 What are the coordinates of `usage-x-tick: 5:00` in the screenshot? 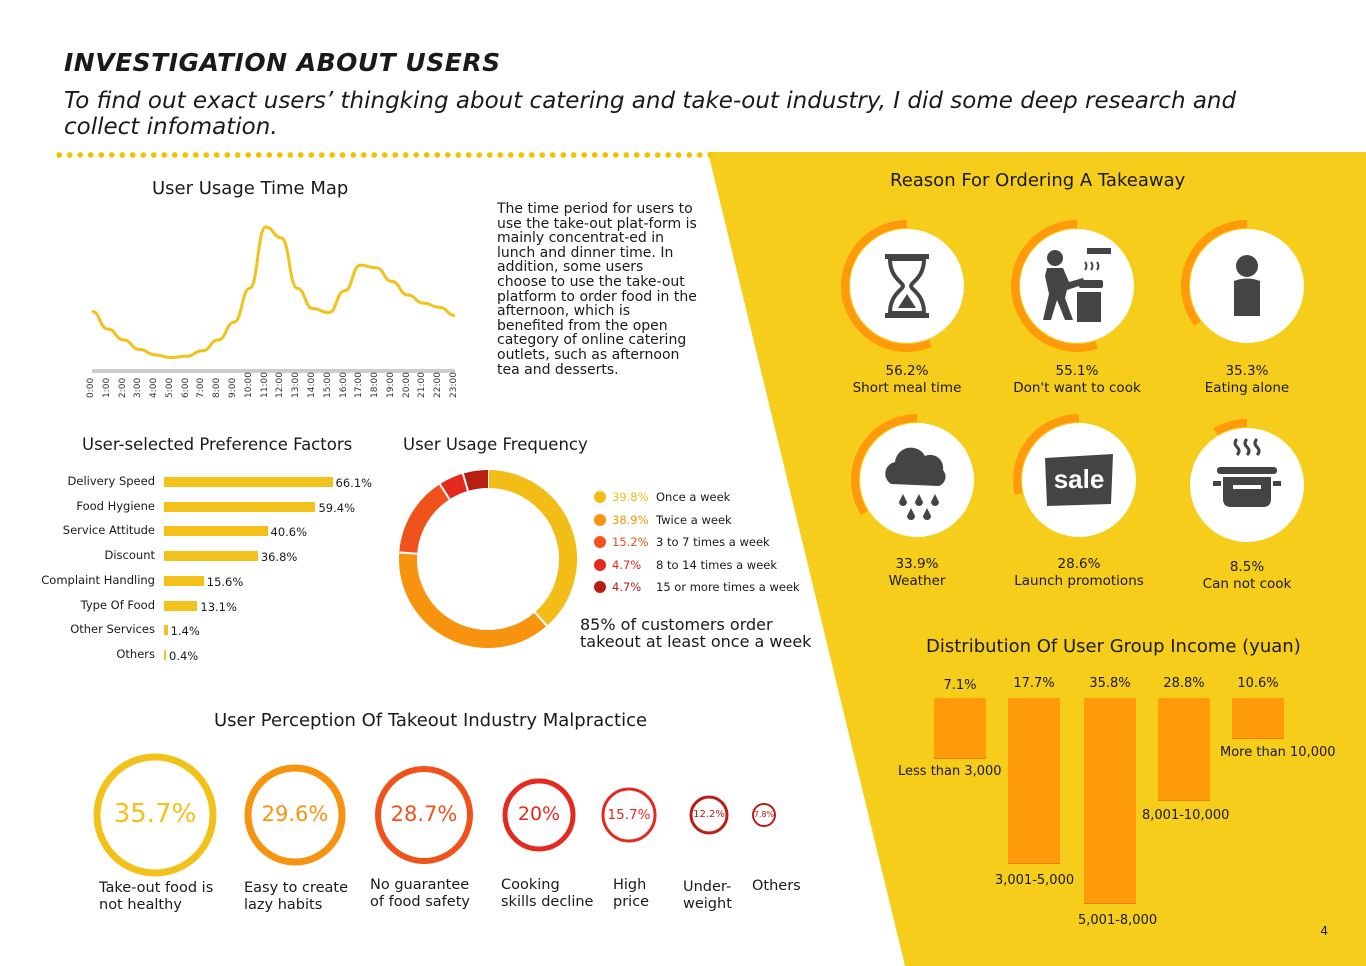 It's located at (169, 387).